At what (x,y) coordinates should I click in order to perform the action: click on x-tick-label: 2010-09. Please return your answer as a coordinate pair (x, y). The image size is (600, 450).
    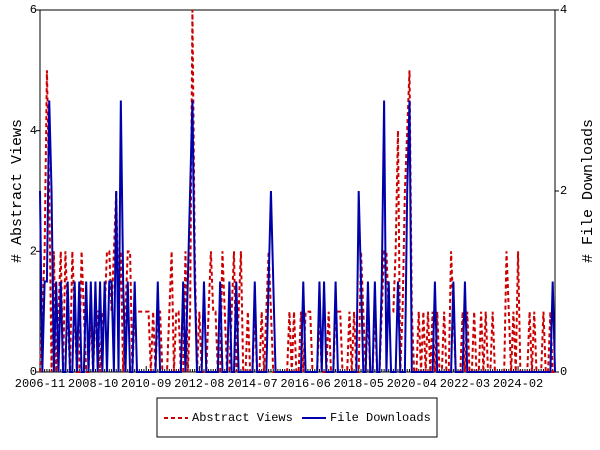
    Looking at the image, I should click on (146, 384).